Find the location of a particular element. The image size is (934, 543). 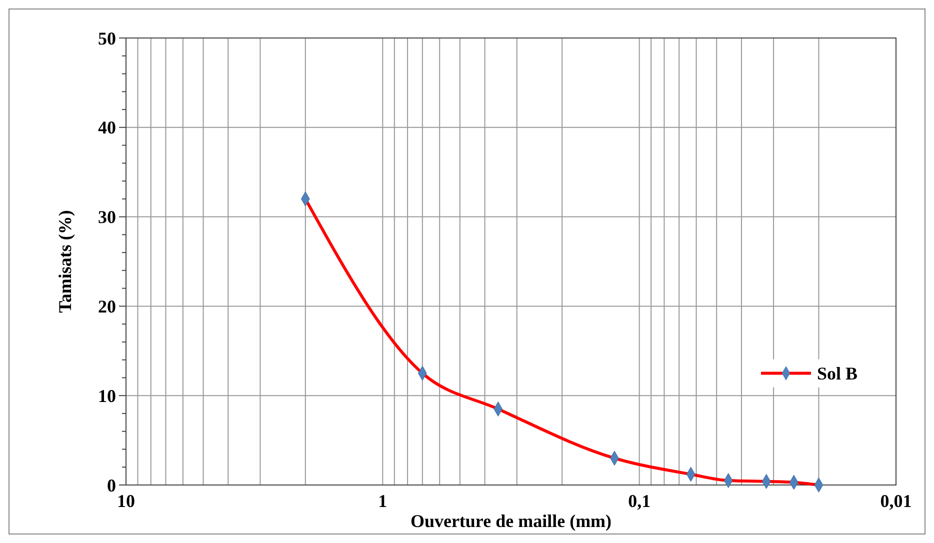

y-tick-label: 40 is located at coordinates (107, 128).